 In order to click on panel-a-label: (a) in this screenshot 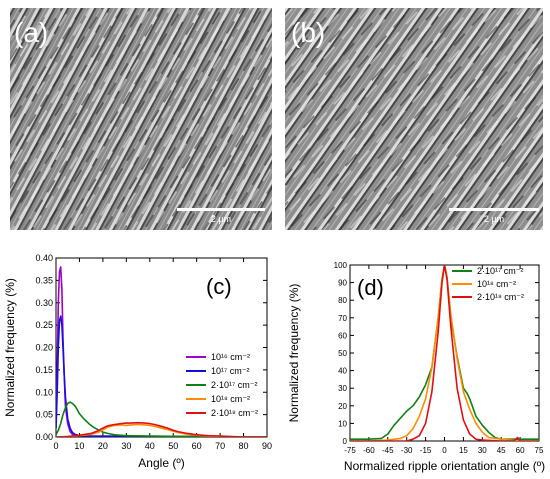, I will do `click(31, 32)`.